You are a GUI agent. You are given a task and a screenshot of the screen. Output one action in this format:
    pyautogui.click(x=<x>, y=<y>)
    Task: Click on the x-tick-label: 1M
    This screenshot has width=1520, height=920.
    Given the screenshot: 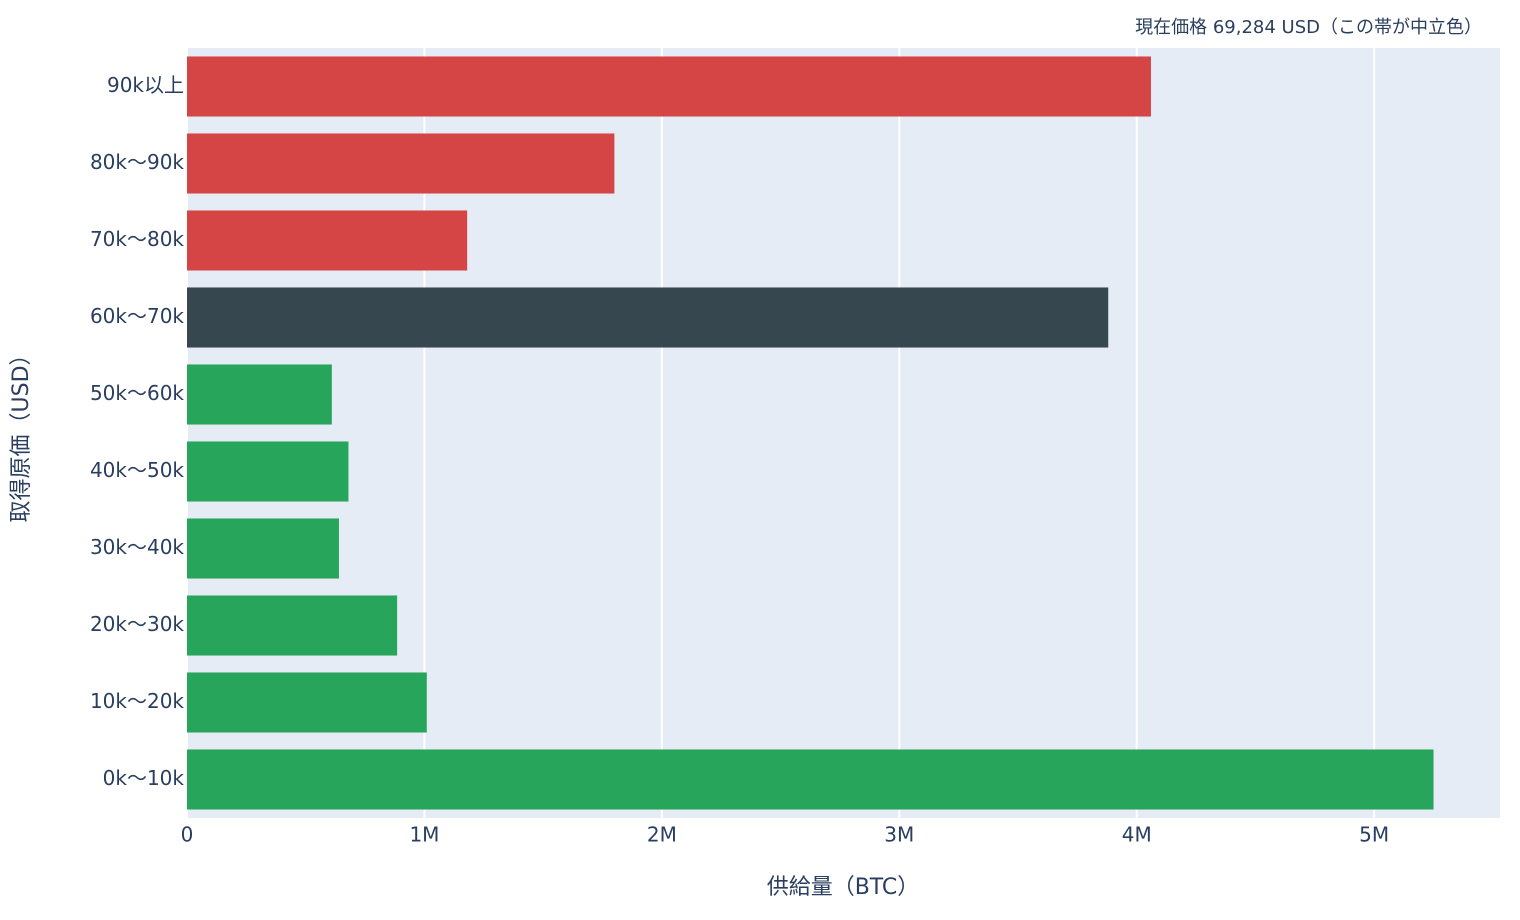 What is the action you would take?
    pyautogui.click(x=424, y=835)
    